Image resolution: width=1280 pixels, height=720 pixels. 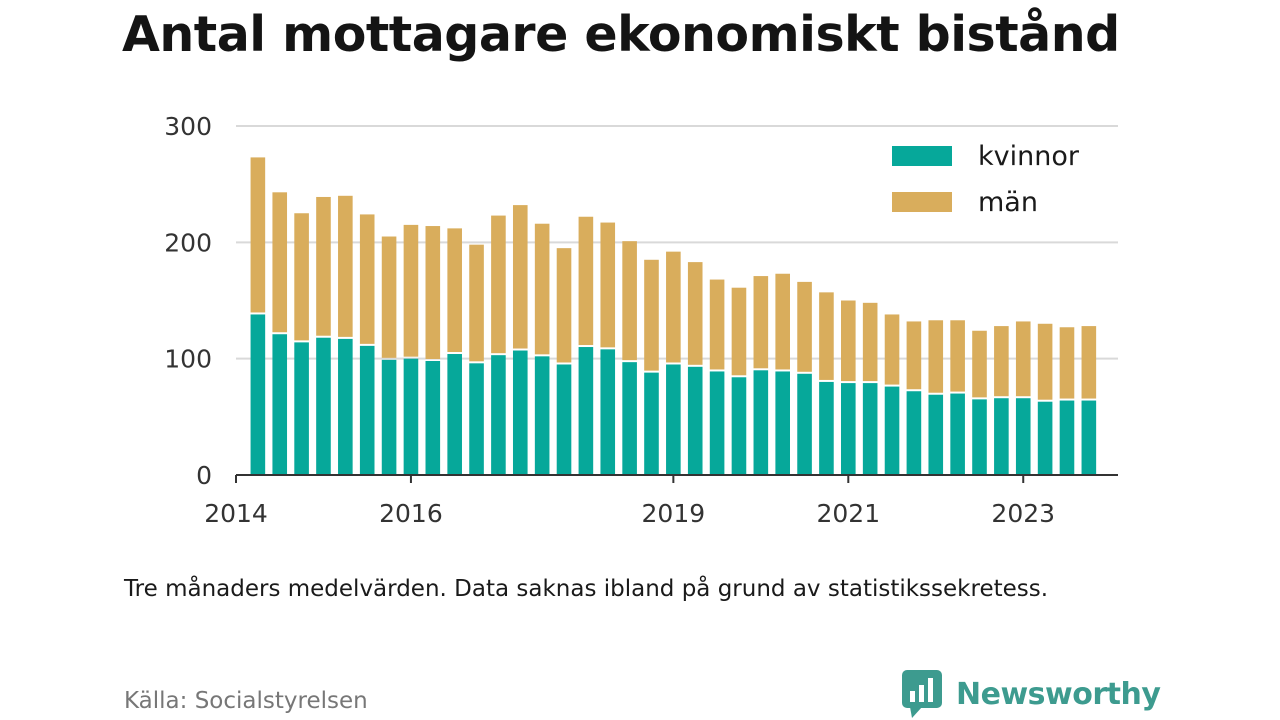 I want to click on y-tick-label: 0, so click(x=204, y=475).